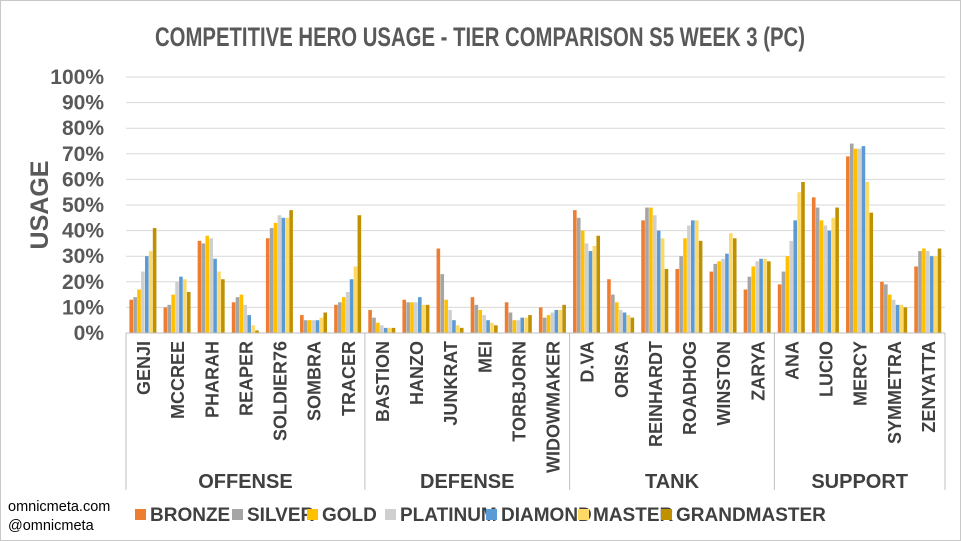 This screenshot has height=541, width=961. Describe the element at coordinates (83, 256) in the screenshot. I see `y-tick-label: 30%` at that location.